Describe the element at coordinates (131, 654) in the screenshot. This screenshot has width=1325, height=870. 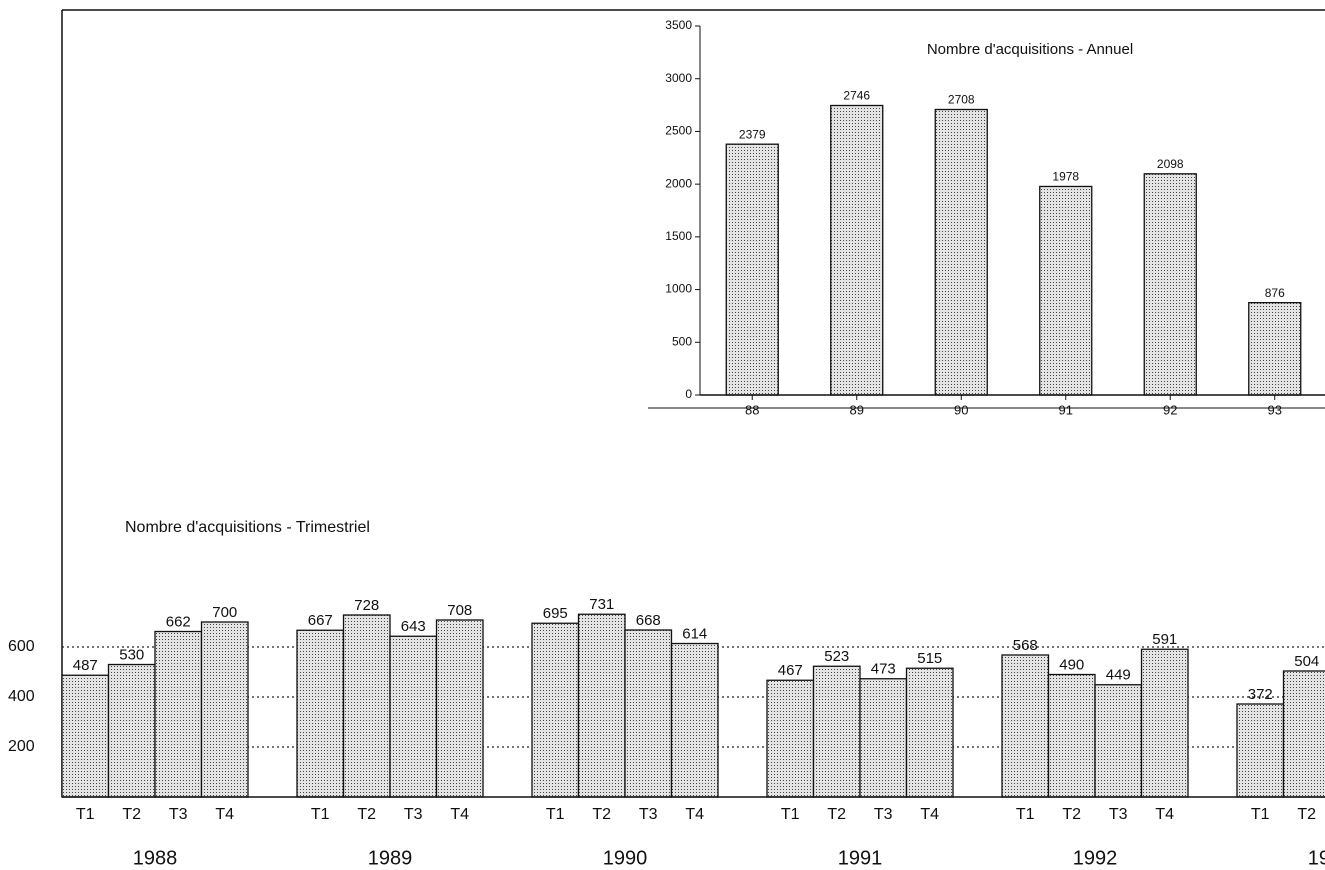
I see `value-label: 530` at that location.